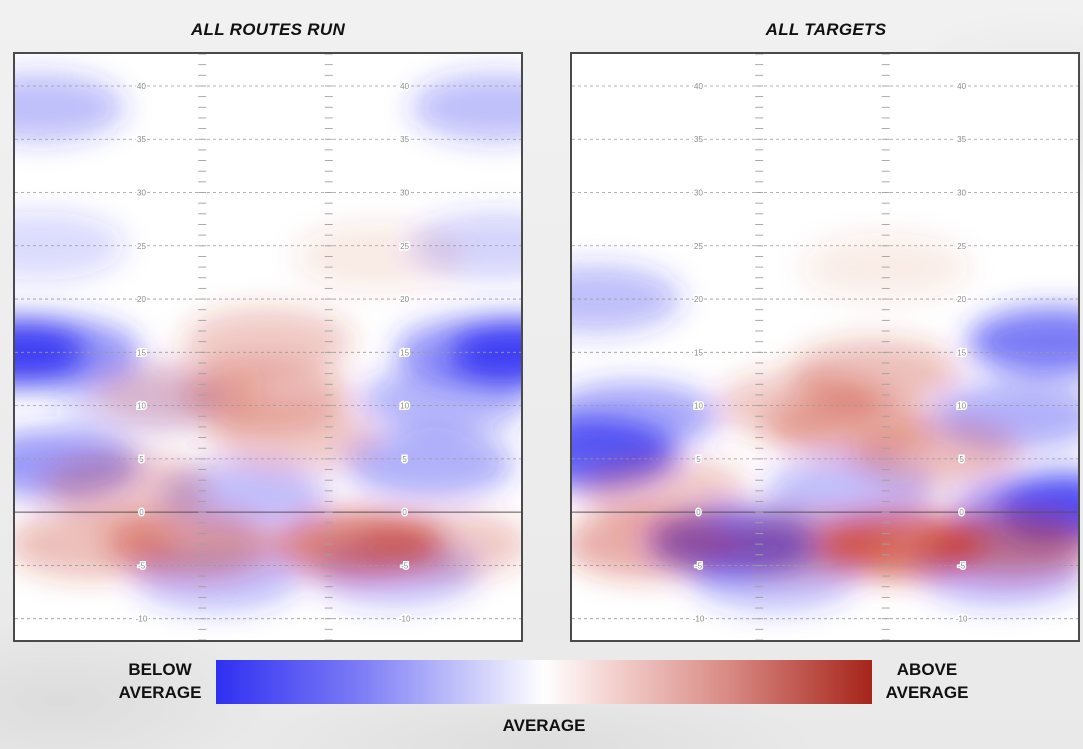  What do you see at coordinates (544, 682) in the screenshot?
I see `legend-color-scale` at bounding box center [544, 682].